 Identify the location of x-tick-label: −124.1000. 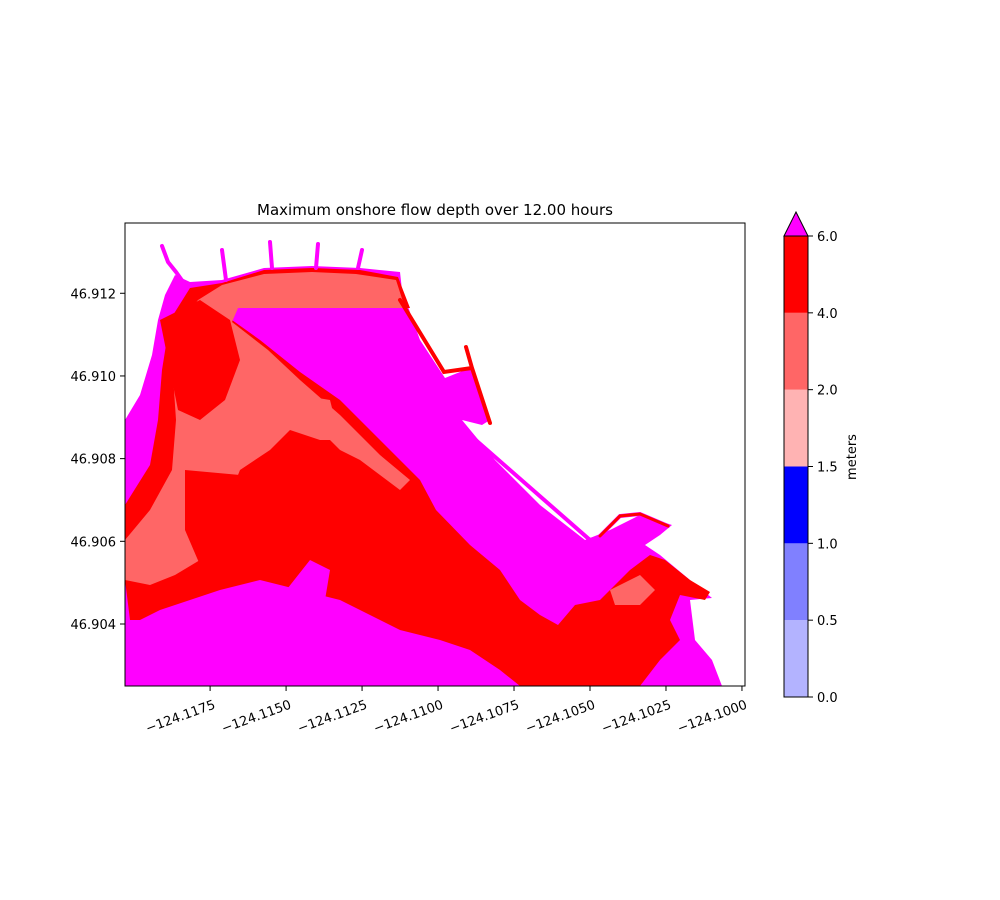
(713, 717).